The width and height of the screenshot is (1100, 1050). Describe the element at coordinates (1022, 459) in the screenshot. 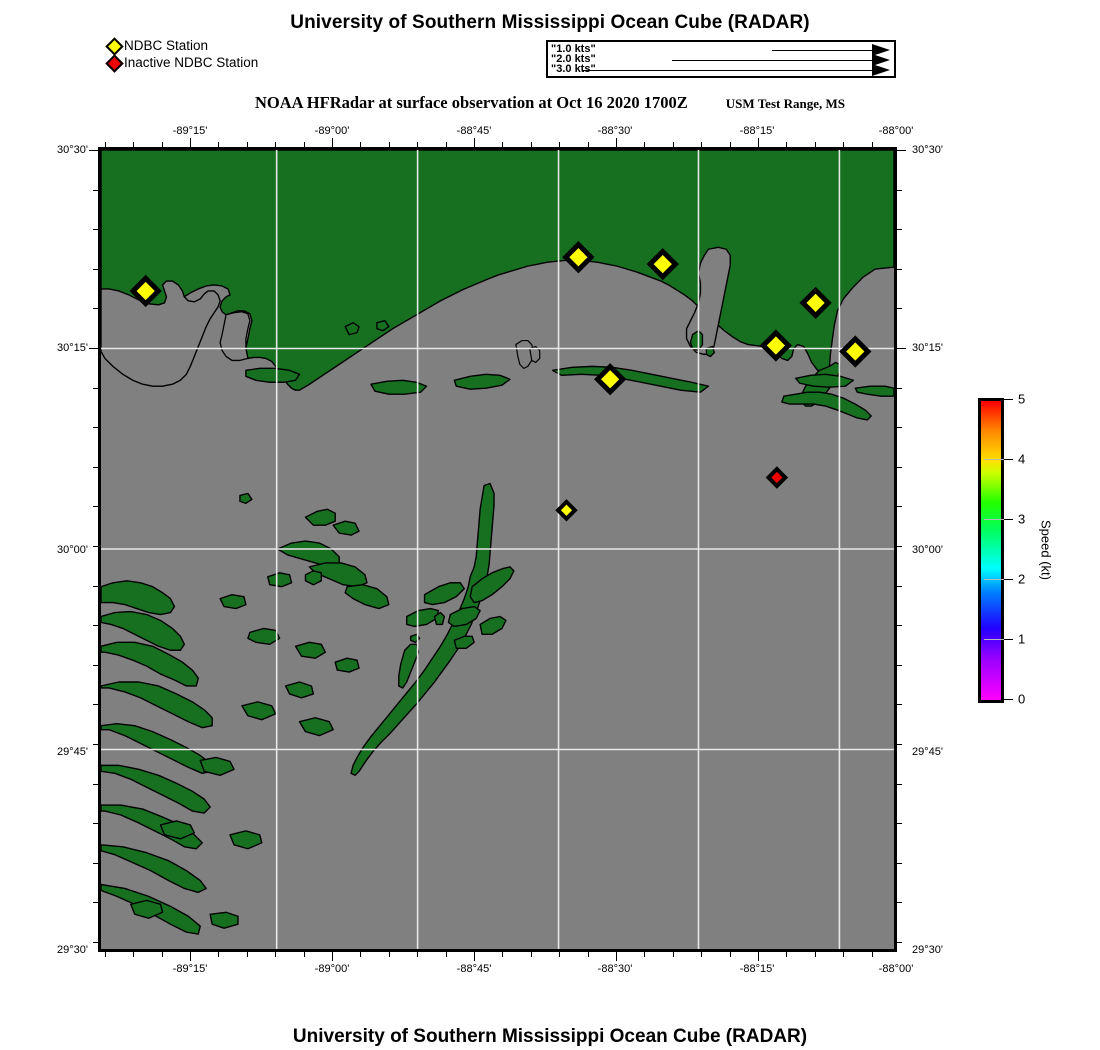

I see `colorbar-label-4: 4` at that location.